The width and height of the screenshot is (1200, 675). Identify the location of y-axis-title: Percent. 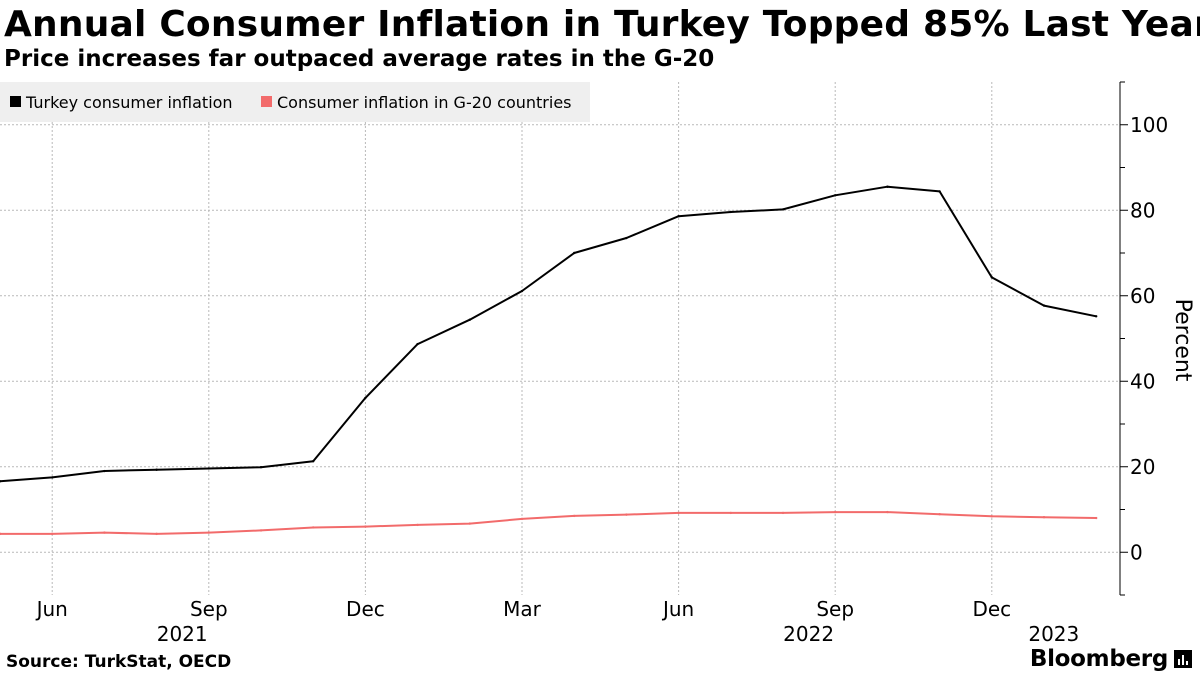
(1182, 340).